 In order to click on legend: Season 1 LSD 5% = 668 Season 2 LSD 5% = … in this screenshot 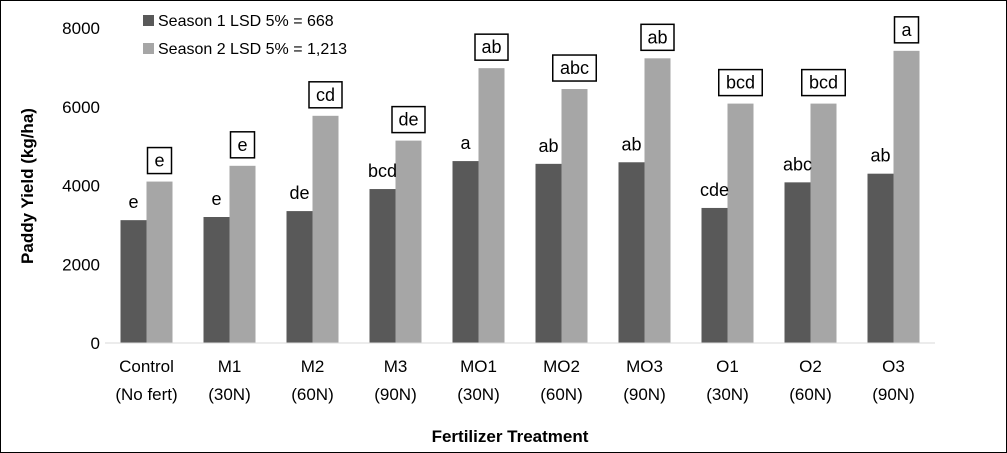, I will do `click(245, 35)`.